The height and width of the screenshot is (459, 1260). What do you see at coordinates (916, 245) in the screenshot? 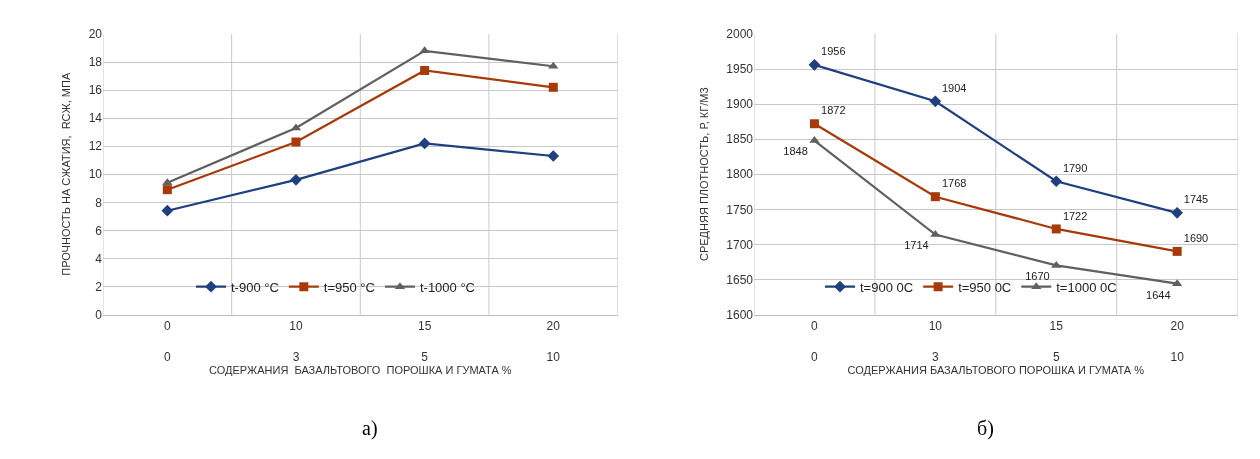
I see `data-label: 1714` at bounding box center [916, 245].